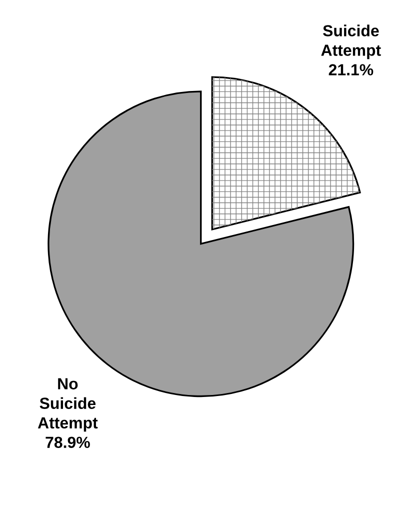 The height and width of the screenshot is (506, 417). What do you see at coordinates (351, 42) in the screenshot?
I see `slice-label: Suicide Attempt` at bounding box center [351, 42].